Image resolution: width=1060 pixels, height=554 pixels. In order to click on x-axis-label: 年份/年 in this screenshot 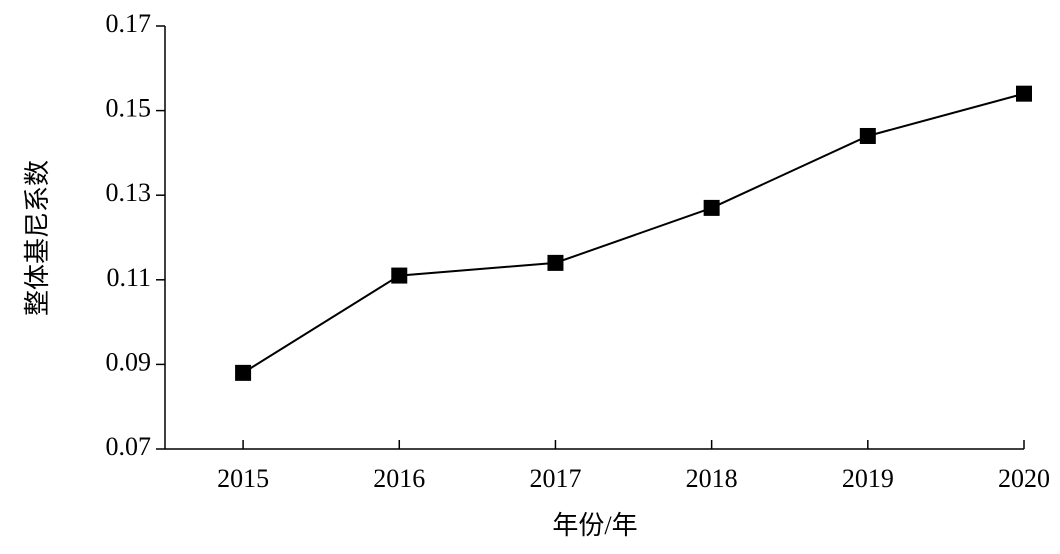, I will do `click(594, 525)`.